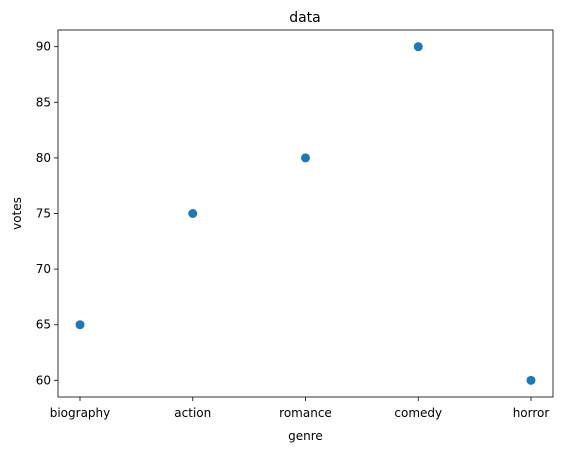 The height and width of the screenshot is (458, 563). Describe the element at coordinates (43, 47) in the screenshot. I see `y-tick-label: 90` at that location.